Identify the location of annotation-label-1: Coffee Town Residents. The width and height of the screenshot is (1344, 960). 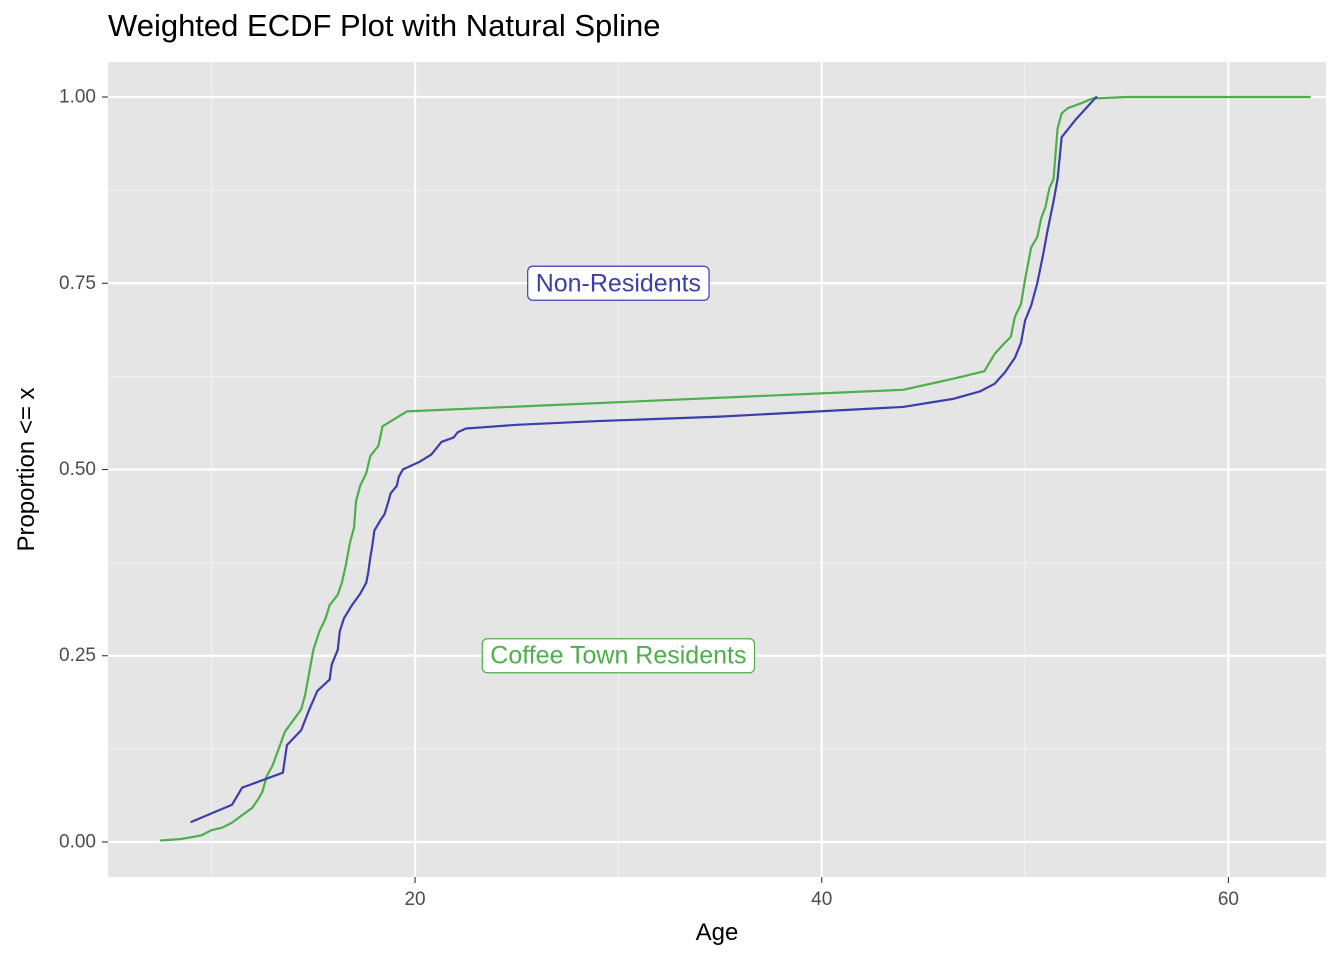
(618, 656).